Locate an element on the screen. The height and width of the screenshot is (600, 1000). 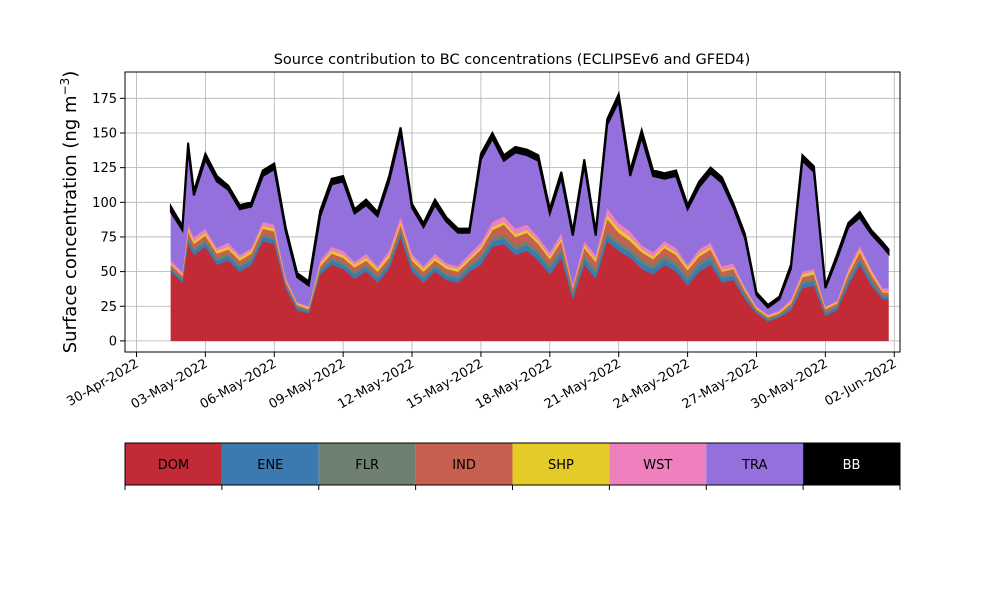
legend-swatch-ind is located at coordinates (464, 464).